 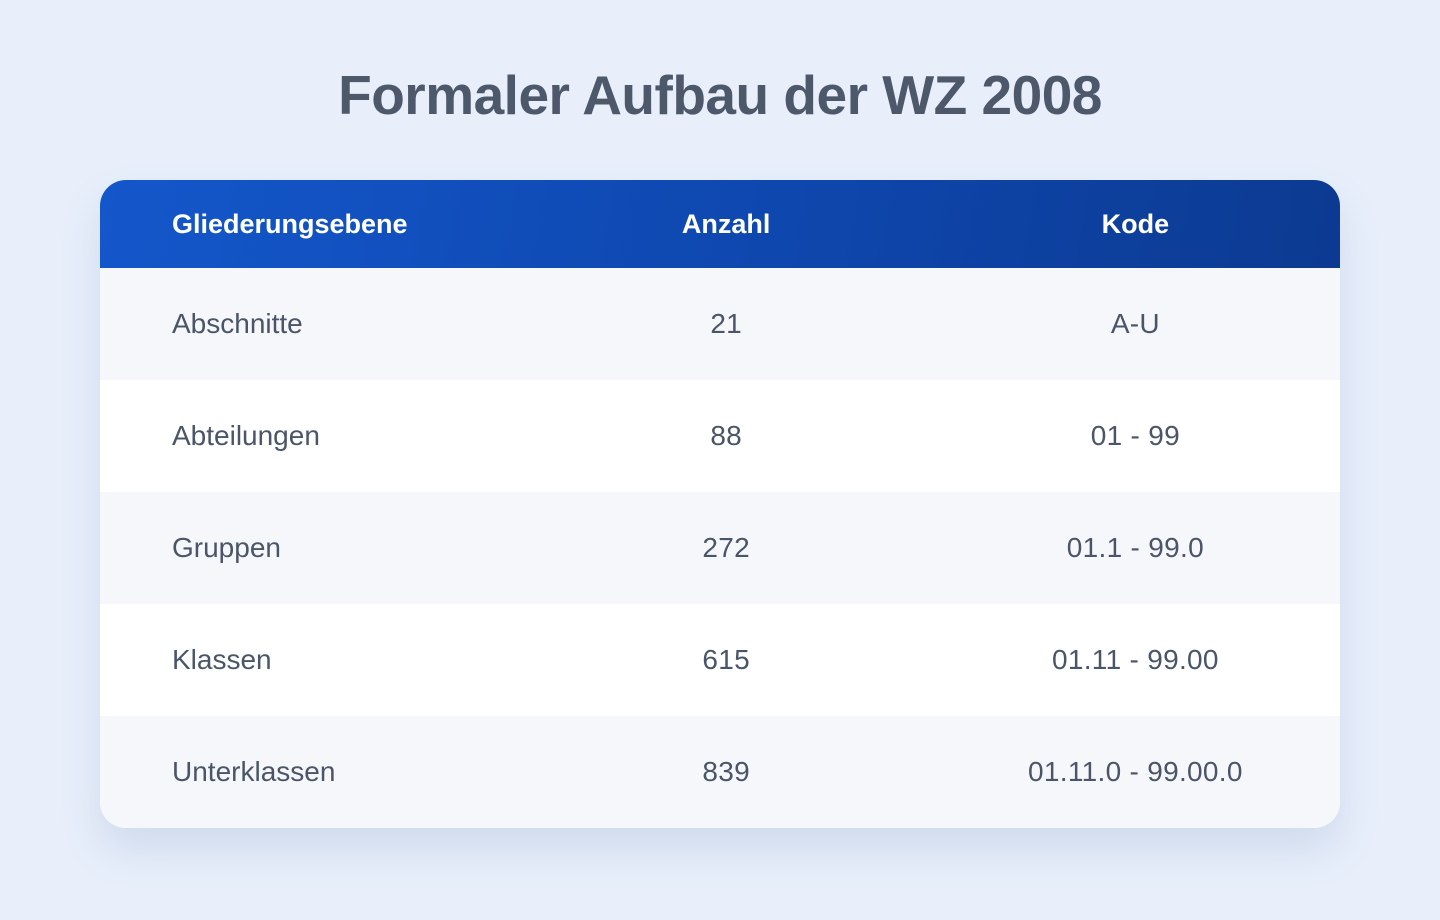 I want to click on table-header-row: Gliederungsebene Anzahl Kode, so click(x=720, y=224).